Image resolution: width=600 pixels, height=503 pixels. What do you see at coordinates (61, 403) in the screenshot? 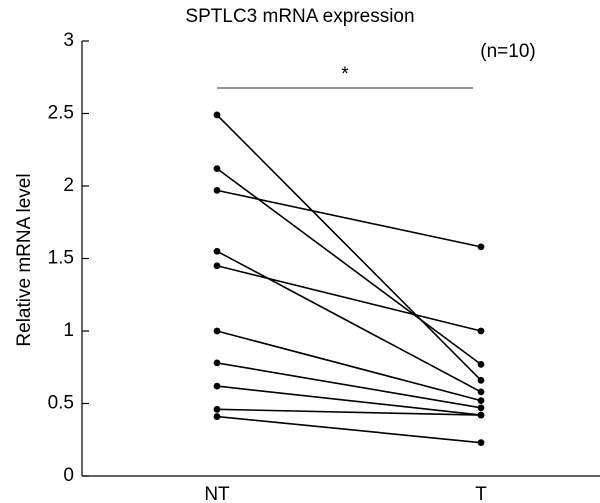
I see `y-tick-label: 0.5` at bounding box center [61, 403].